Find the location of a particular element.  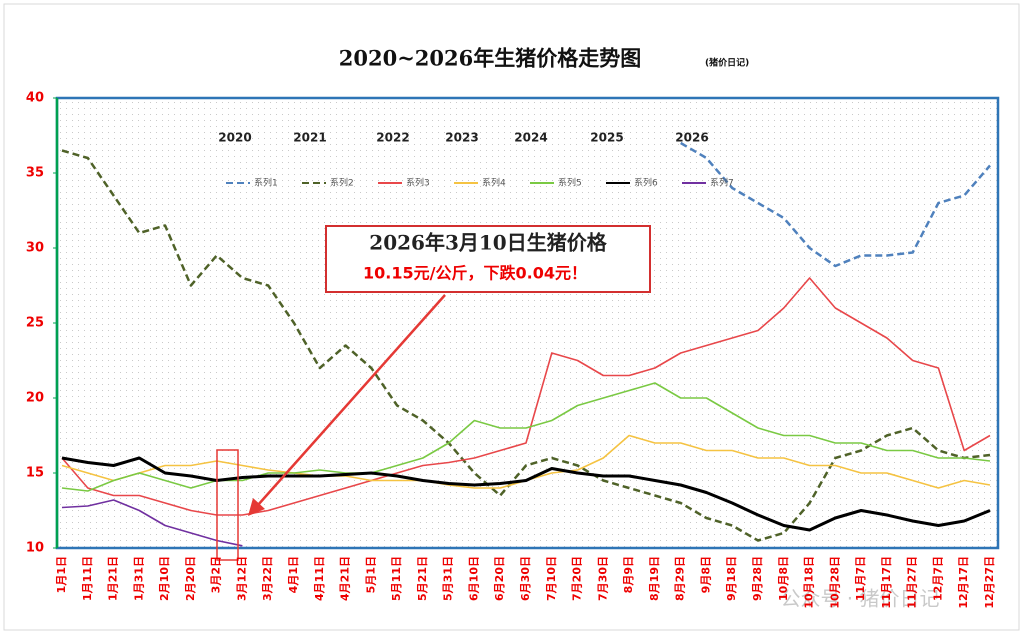

x-tick-label: 4月1日 is located at coordinates (293, 574).